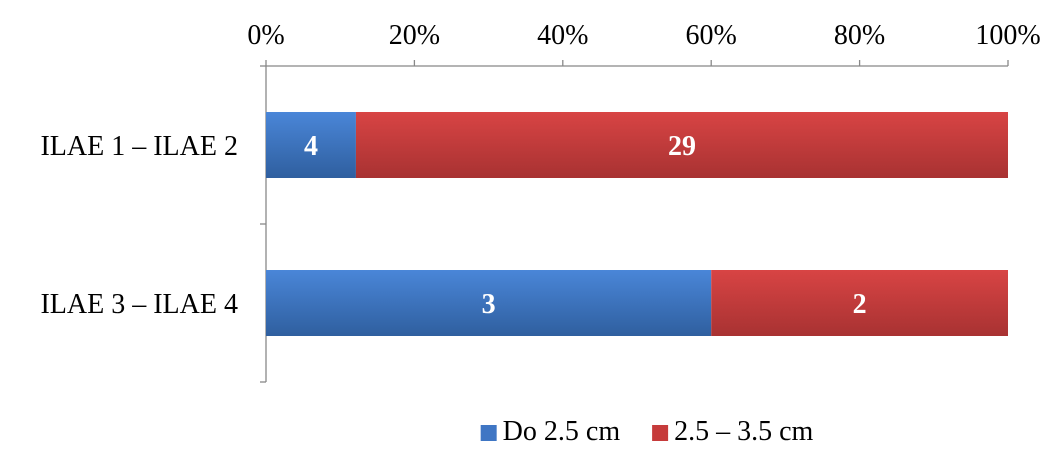 This screenshot has width=1043, height=452. What do you see at coordinates (562, 431) in the screenshot?
I see `legend-label: Do 2.5 cm` at bounding box center [562, 431].